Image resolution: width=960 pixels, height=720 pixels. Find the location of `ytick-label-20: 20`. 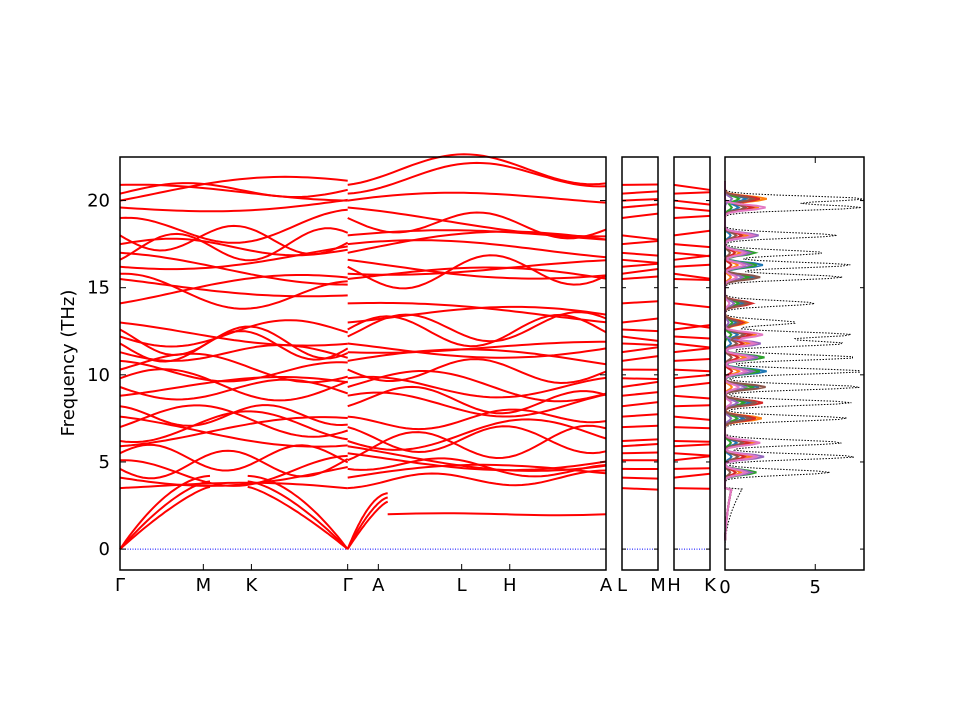

ytick-label-20: 20 is located at coordinates (98, 201).